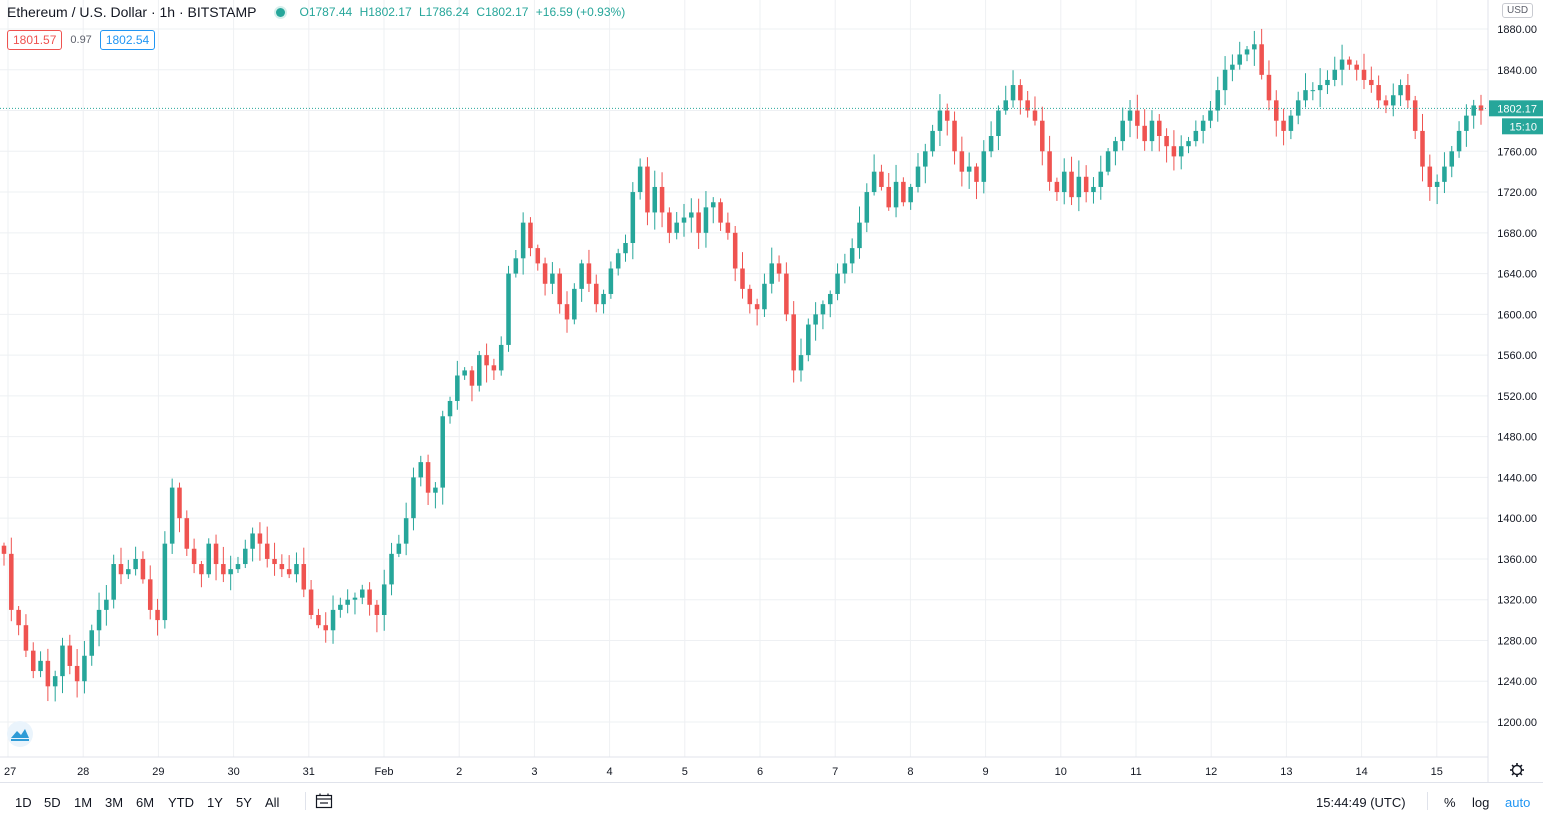  Describe the element at coordinates (610, 772) in the screenshot. I see `time-tick-label: 4` at that location.